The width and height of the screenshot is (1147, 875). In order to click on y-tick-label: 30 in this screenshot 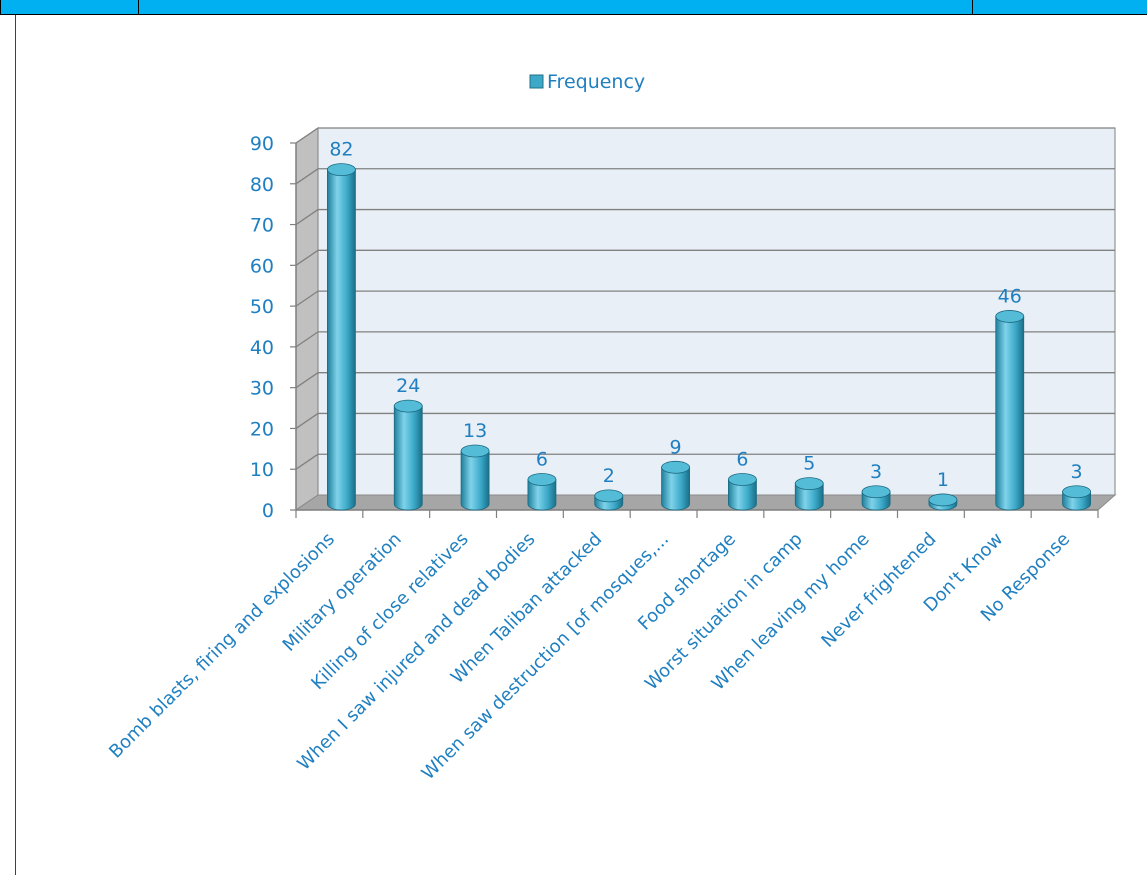, I will do `click(262, 389)`.